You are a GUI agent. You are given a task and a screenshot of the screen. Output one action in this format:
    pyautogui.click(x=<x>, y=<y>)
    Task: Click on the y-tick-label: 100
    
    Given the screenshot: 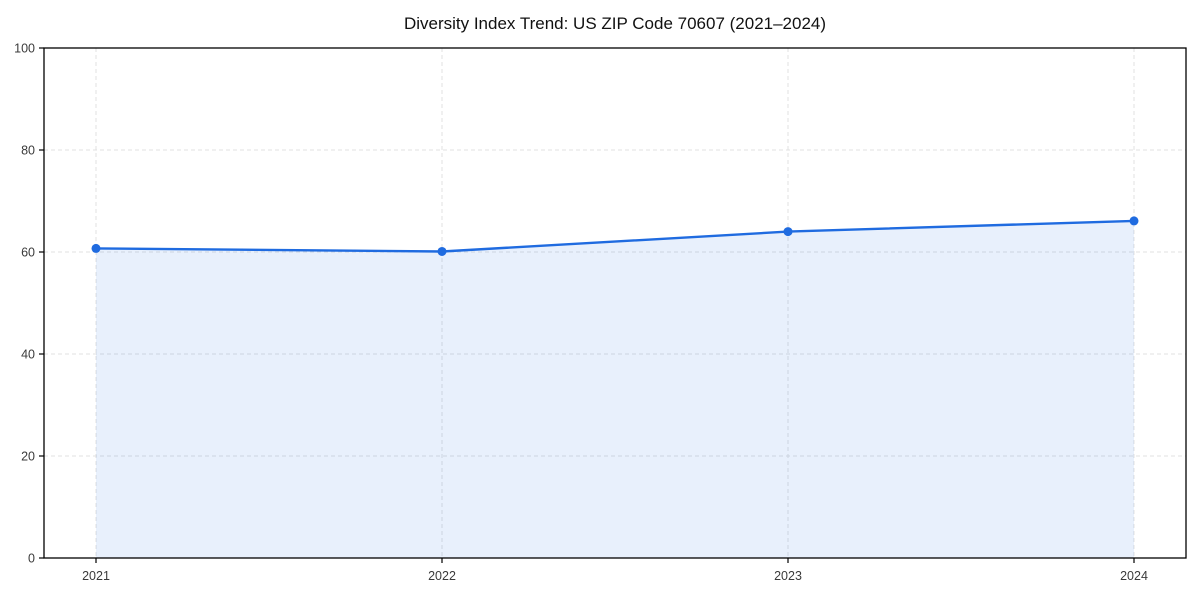 What is the action you would take?
    pyautogui.click(x=24, y=48)
    